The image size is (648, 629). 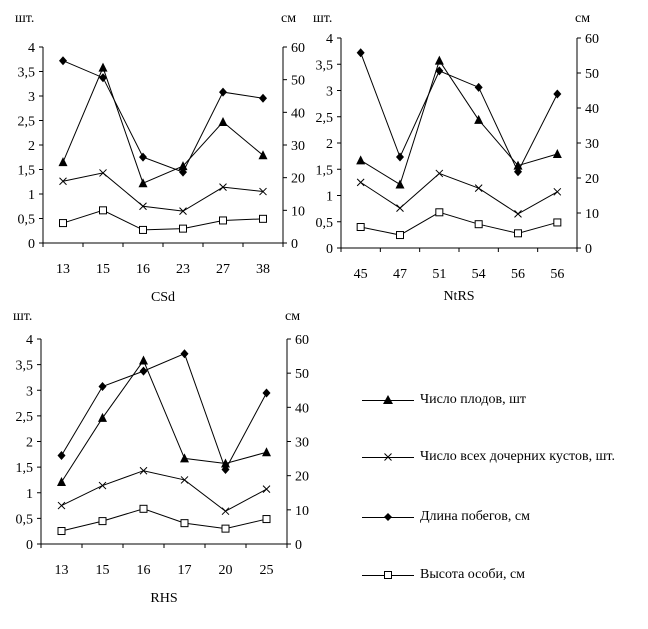 I want to click on x-tick-label: 15, so click(x=103, y=570).